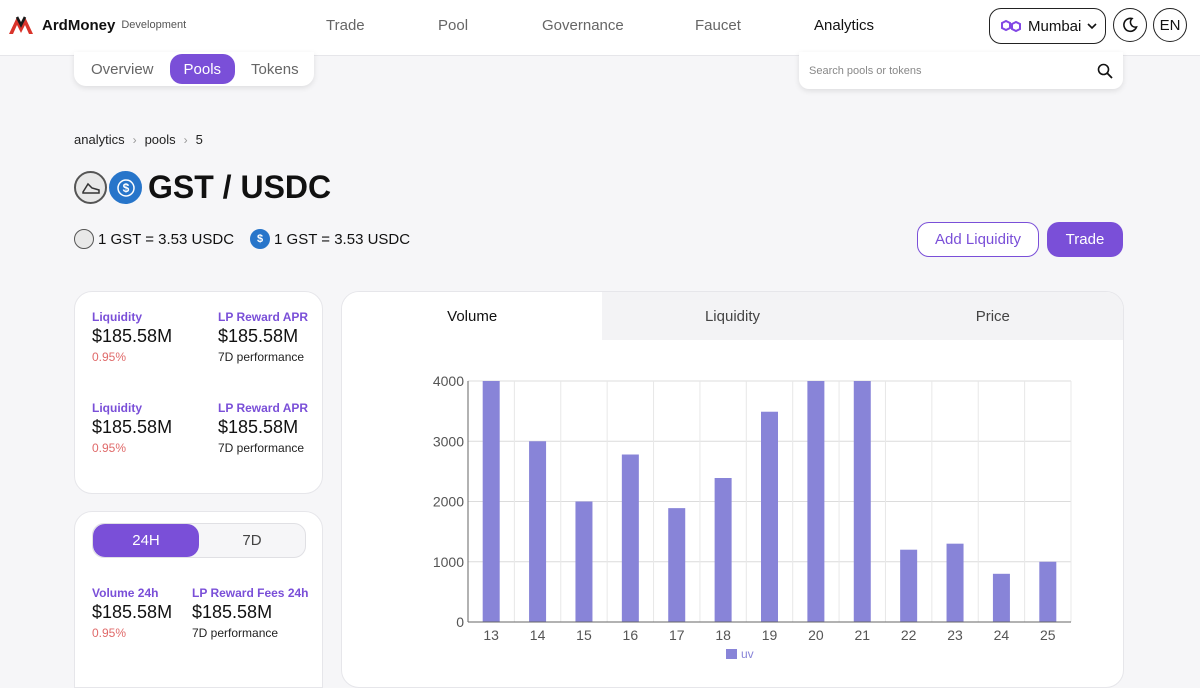  What do you see at coordinates (448, 381) in the screenshot?
I see `y-tick-label: 4000` at bounding box center [448, 381].